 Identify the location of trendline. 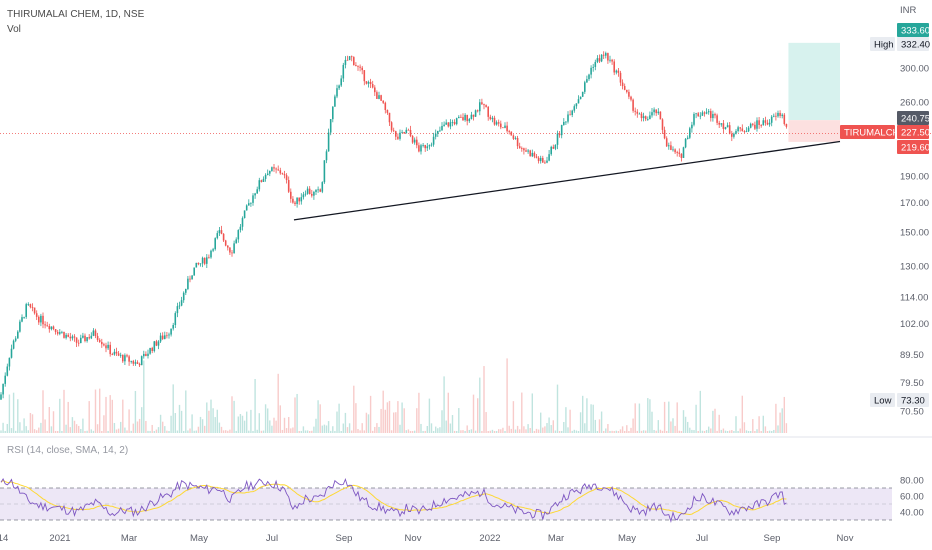
(567, 180).